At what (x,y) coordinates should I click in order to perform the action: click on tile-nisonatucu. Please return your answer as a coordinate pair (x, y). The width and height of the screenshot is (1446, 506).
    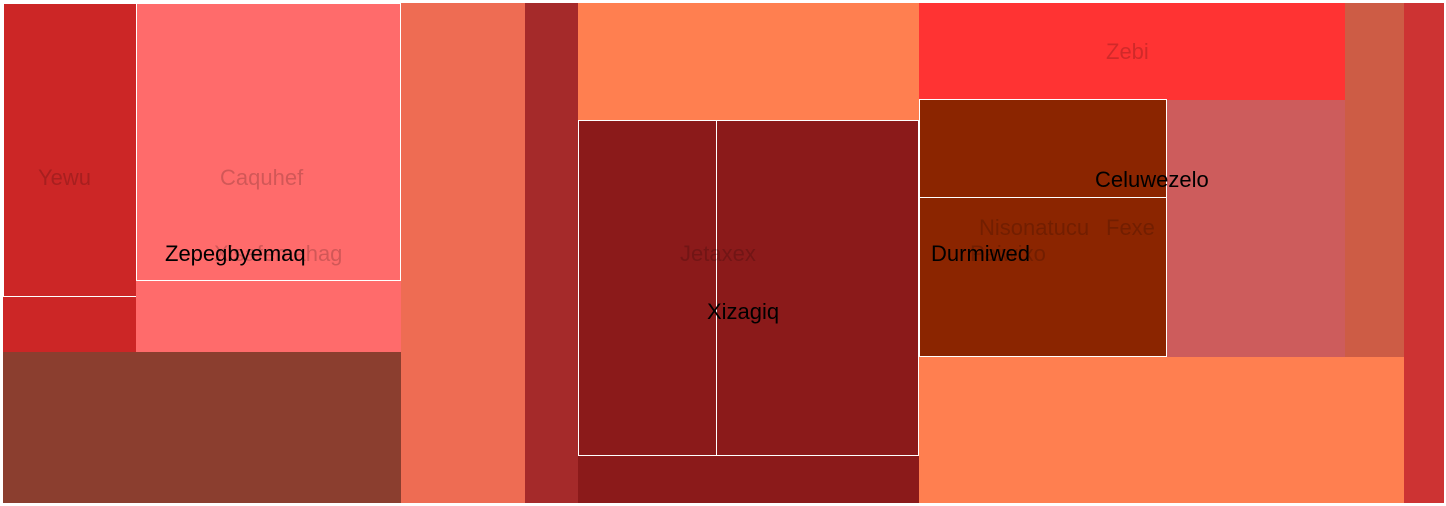
    Looking at the image, I should click on (1043, 277).